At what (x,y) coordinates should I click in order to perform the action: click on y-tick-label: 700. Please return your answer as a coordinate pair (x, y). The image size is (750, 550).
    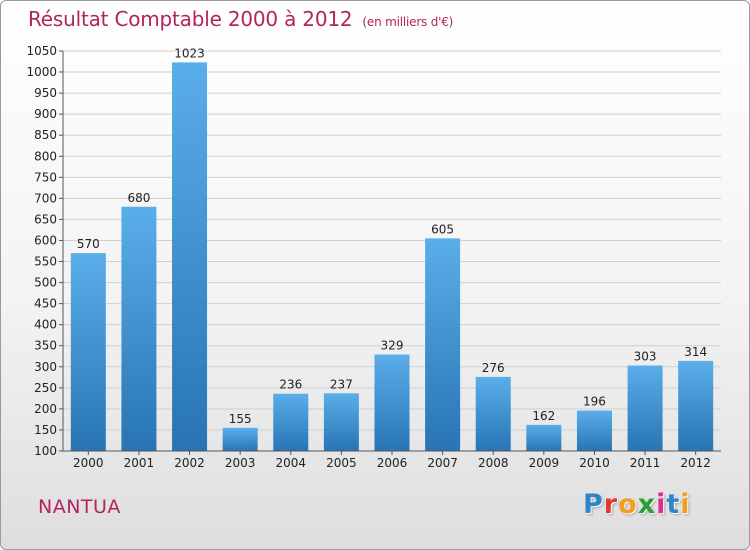
    Looking at the image, I should click on (45, 198).